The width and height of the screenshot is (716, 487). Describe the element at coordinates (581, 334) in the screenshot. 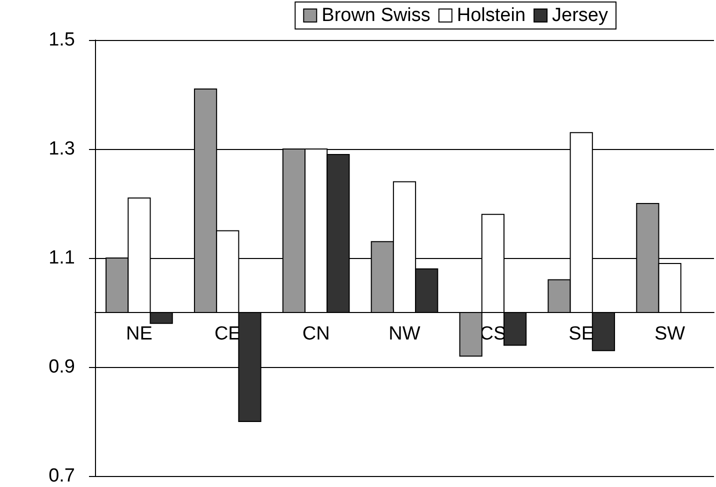

I see `x-tick-label: SE` at that location.